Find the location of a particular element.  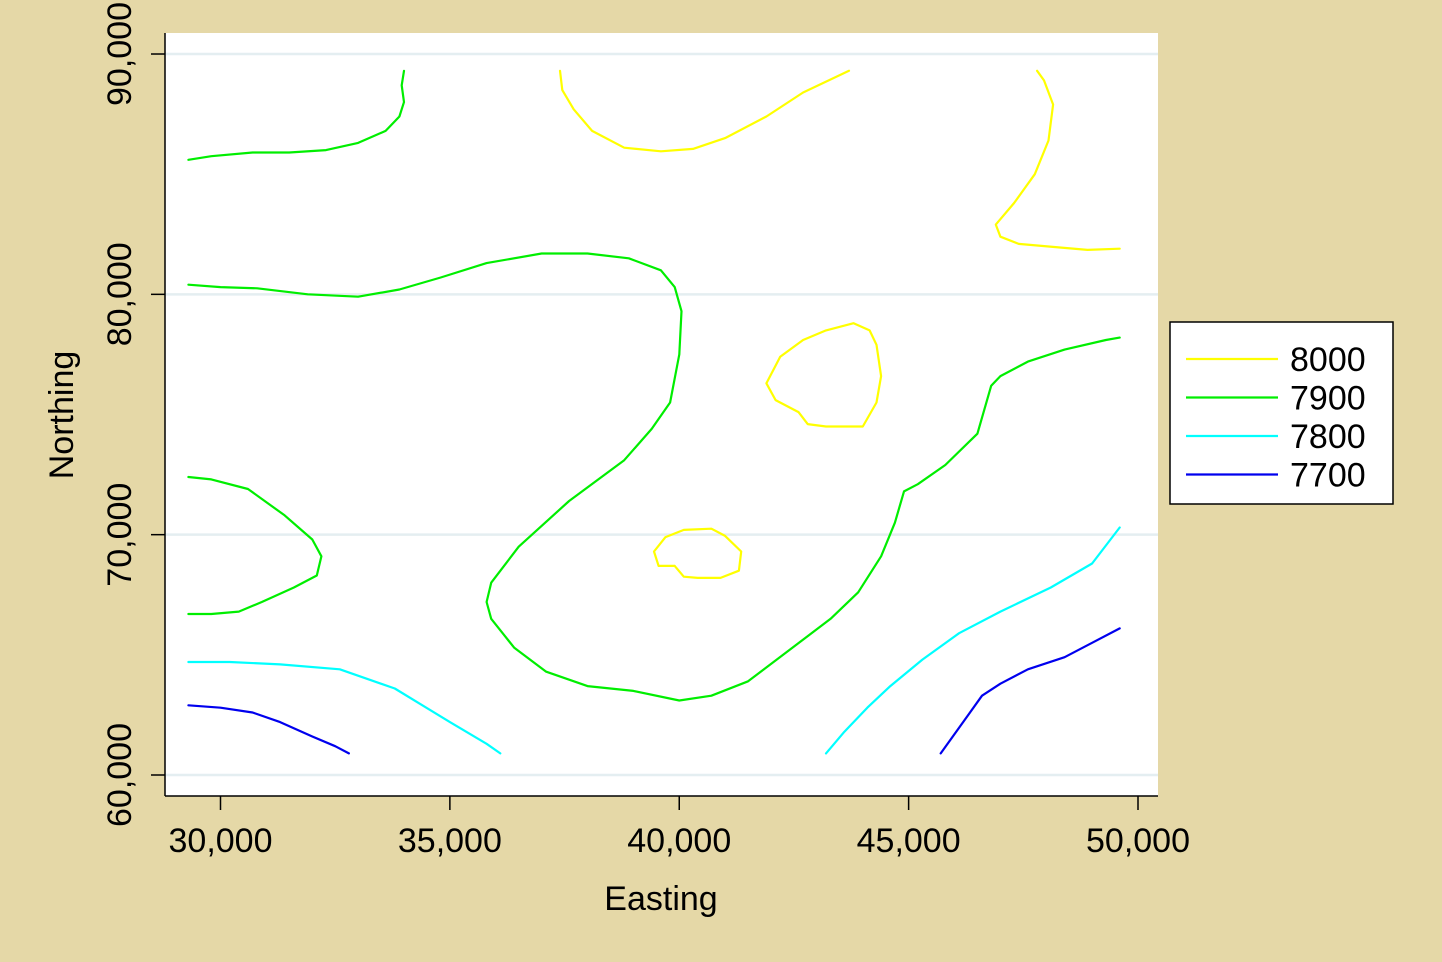

y-axis-ticks: 60,000 70,000 80,000 90,000 is located at coordinates (133, 414).